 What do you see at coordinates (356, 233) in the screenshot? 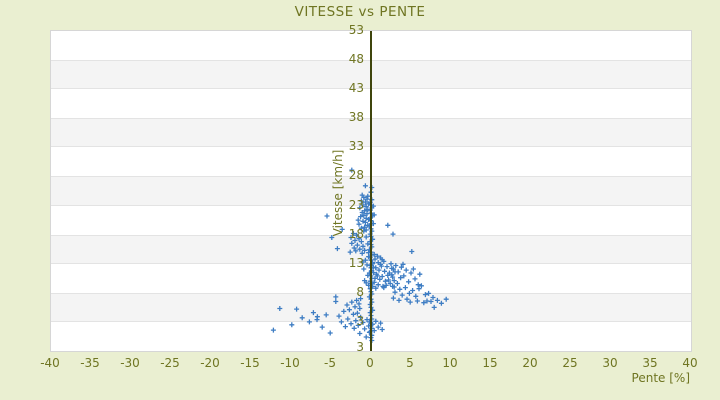
I see `y-tick-label: 18` at bounding box center [356, 233].